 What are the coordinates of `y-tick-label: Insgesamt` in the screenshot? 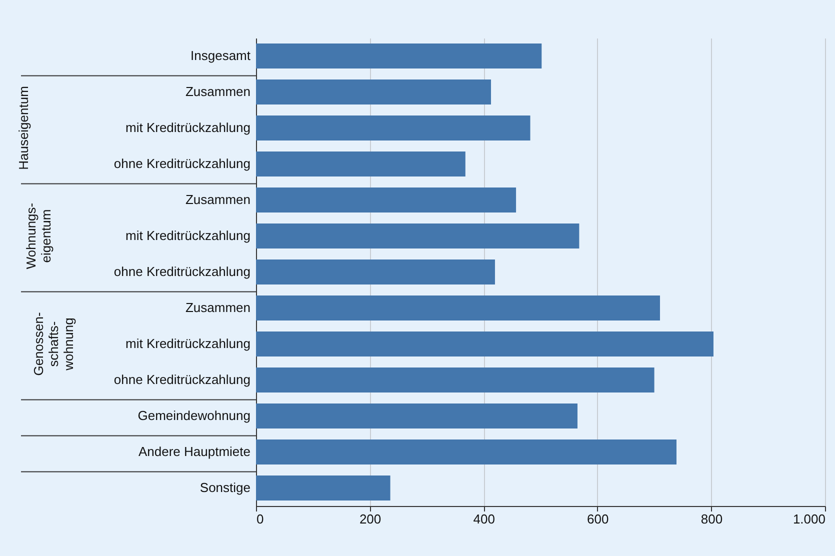 It's located at (220, 55).